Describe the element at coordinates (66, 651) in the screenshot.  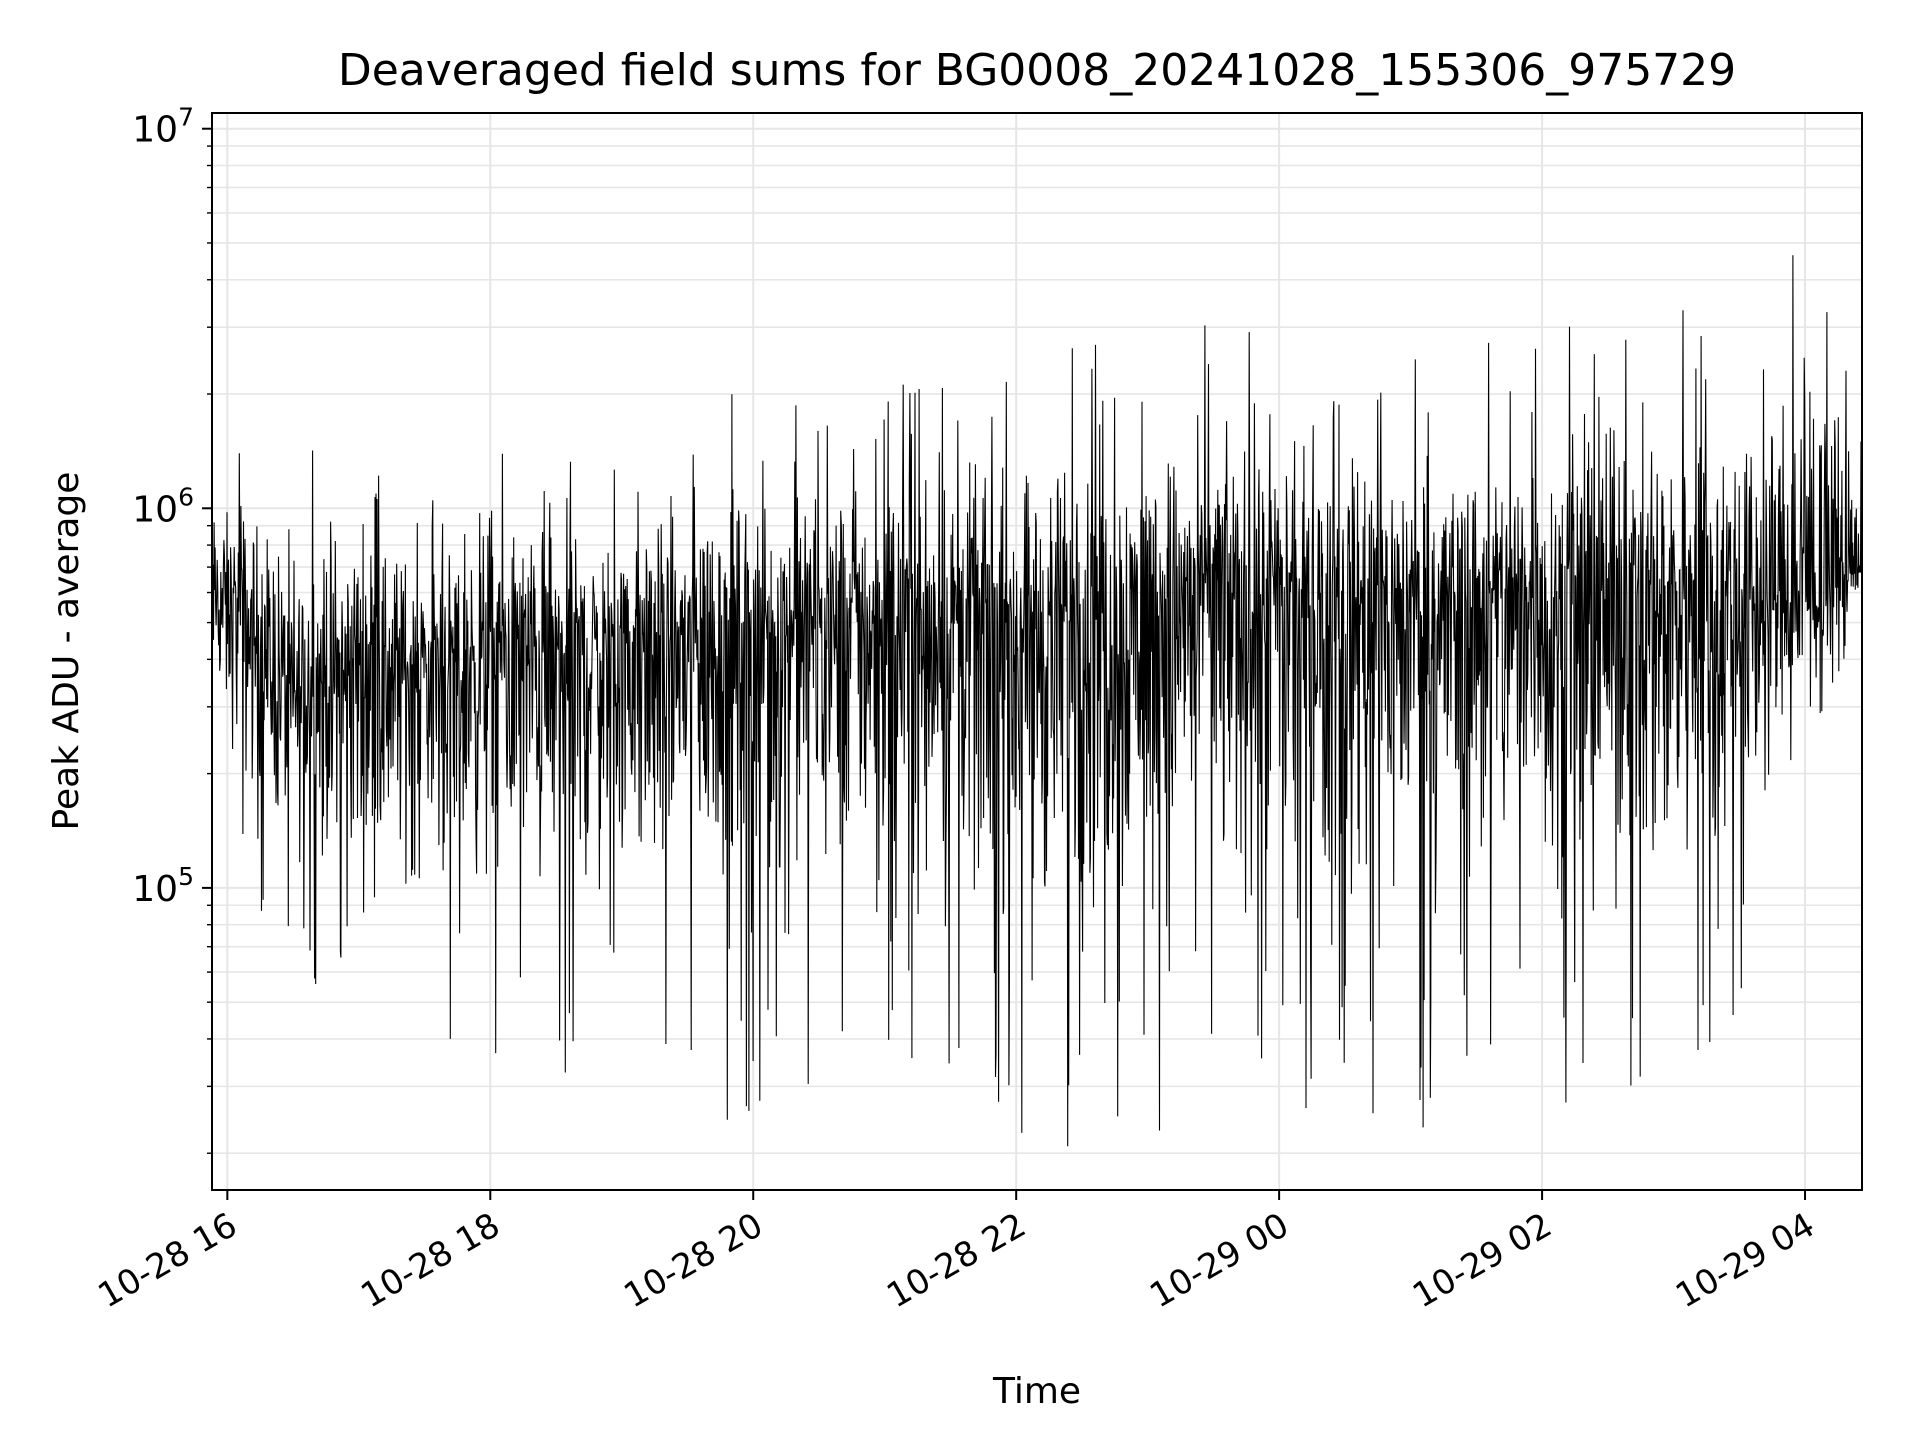
I see `y-axis-label: Peak ADU - average` at that location.